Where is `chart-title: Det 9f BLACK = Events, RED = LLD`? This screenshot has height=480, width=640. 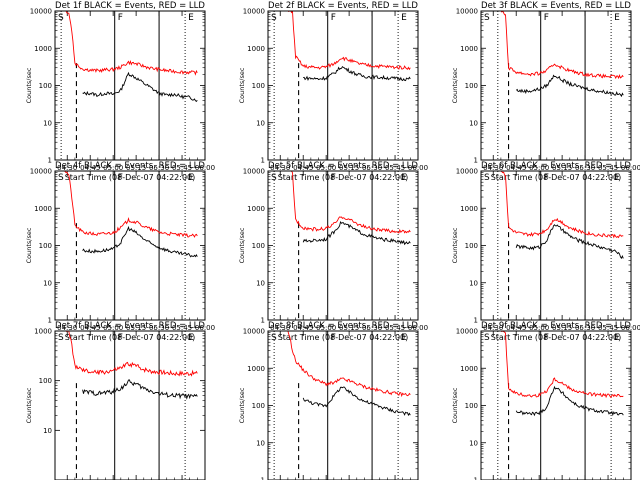
chart-title: Det 9f BLACK = Events, RED = LLD is located at coordinates (556, 326).